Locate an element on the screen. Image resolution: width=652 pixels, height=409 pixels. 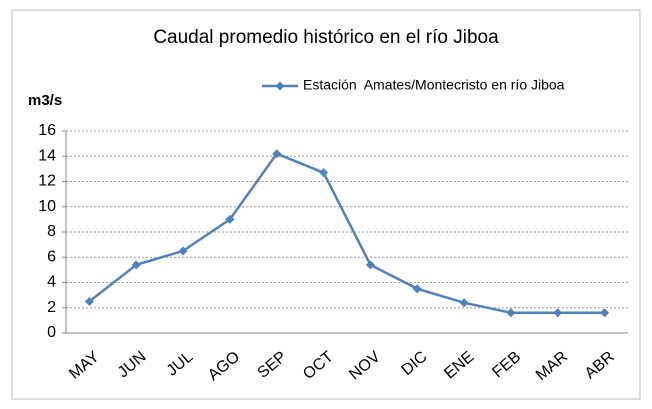
y-tick-label: 6 is located at coordinates (51, 256).